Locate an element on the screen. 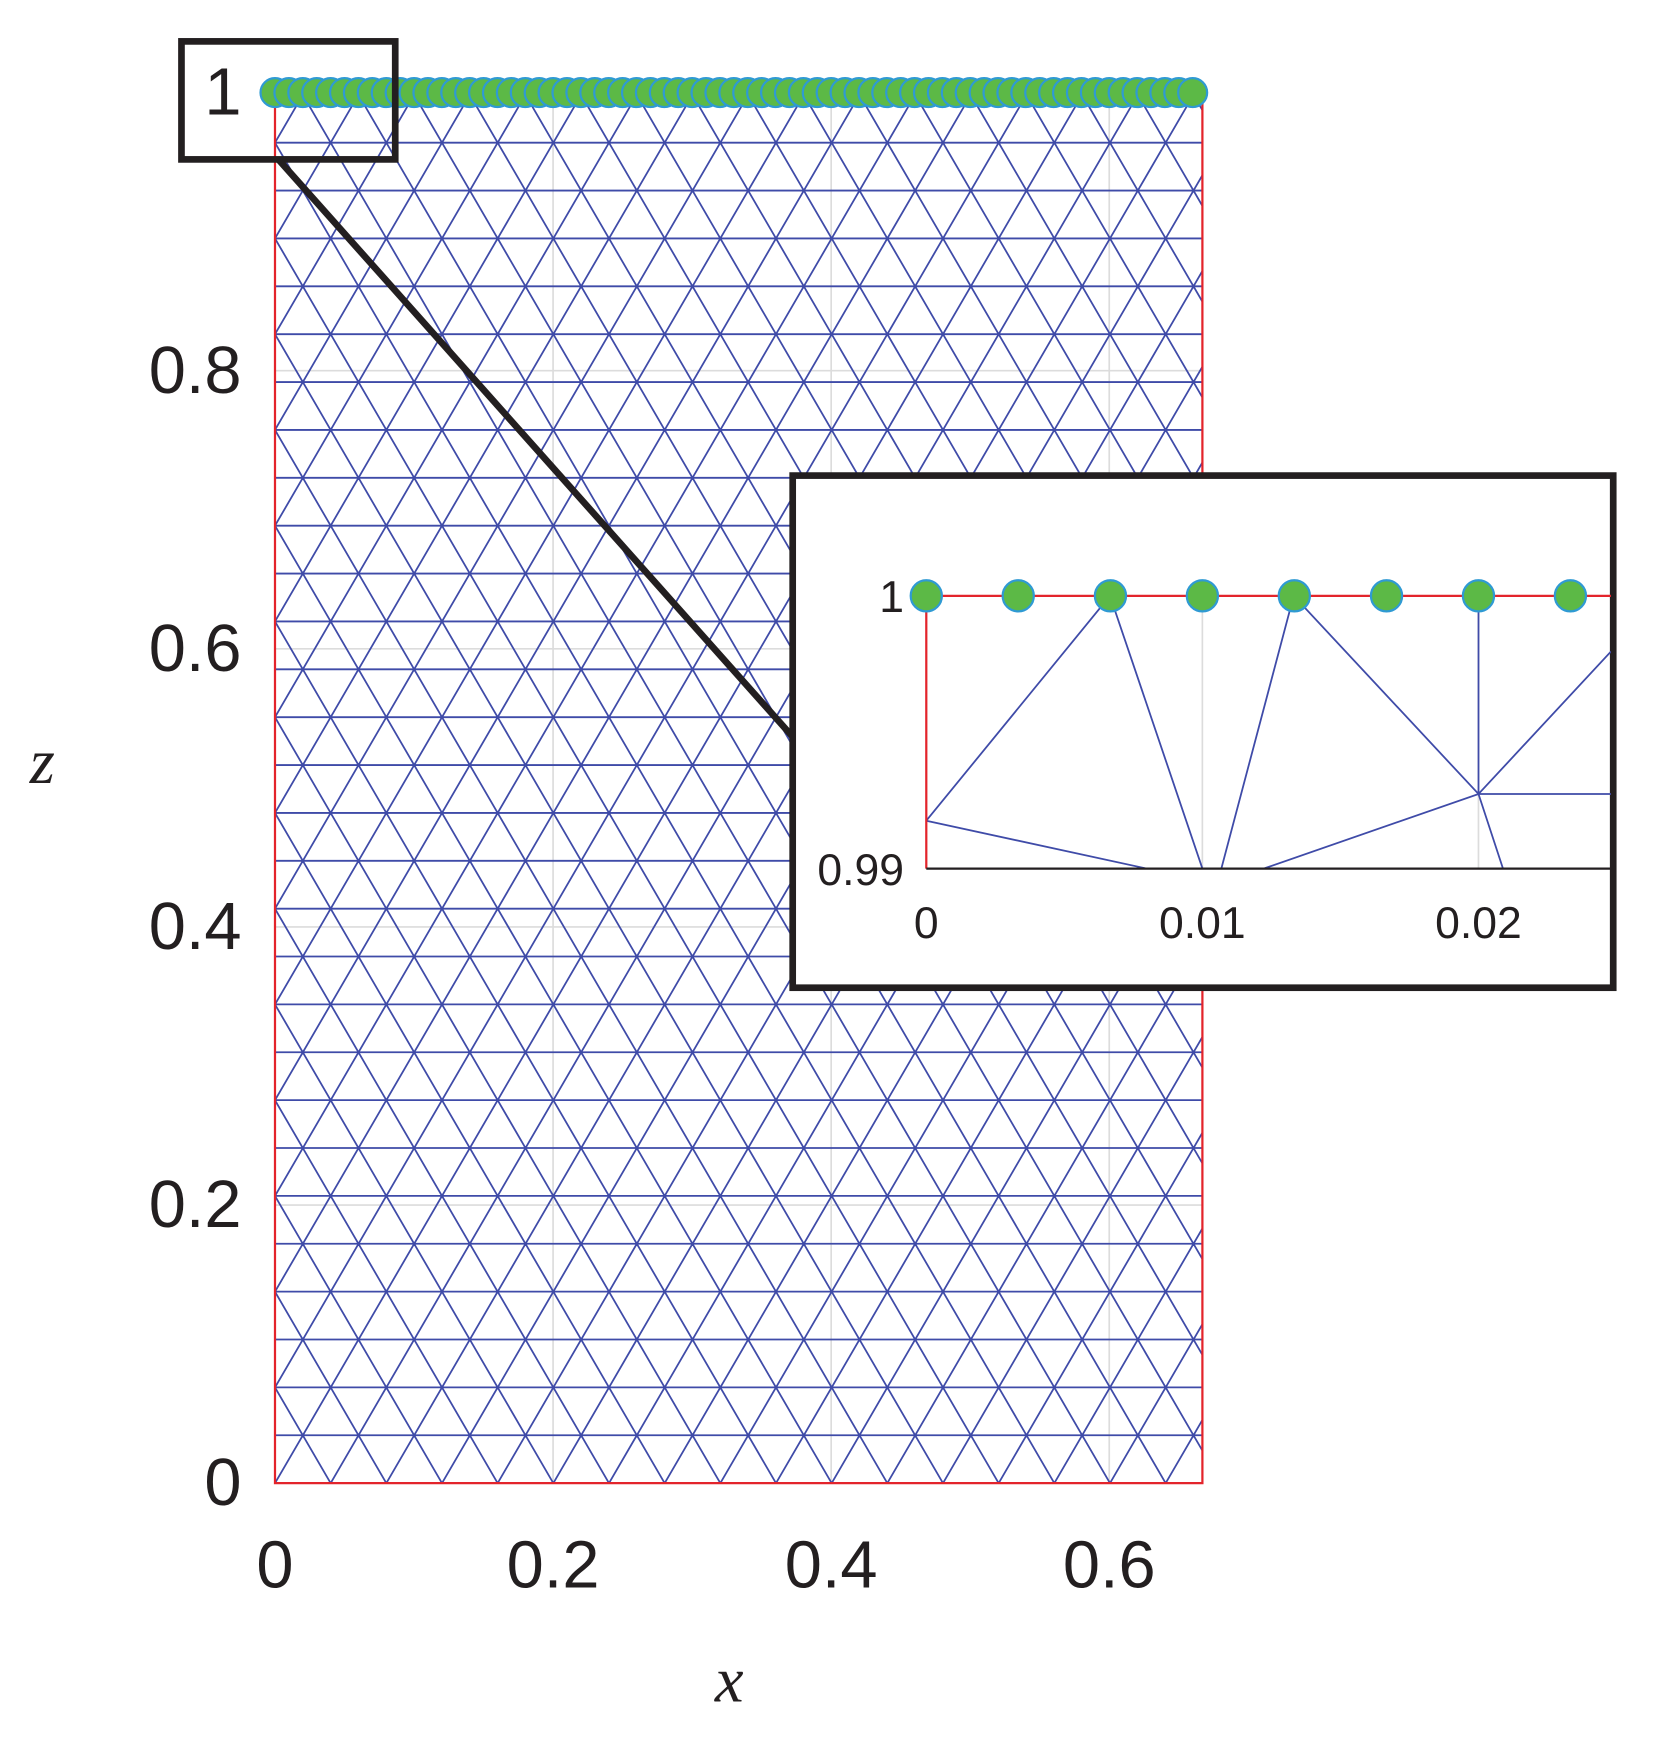 The width and height of the screenshot is (1670, 1755). y-tick-label: 0.8 is located at coordinates (195, 371).